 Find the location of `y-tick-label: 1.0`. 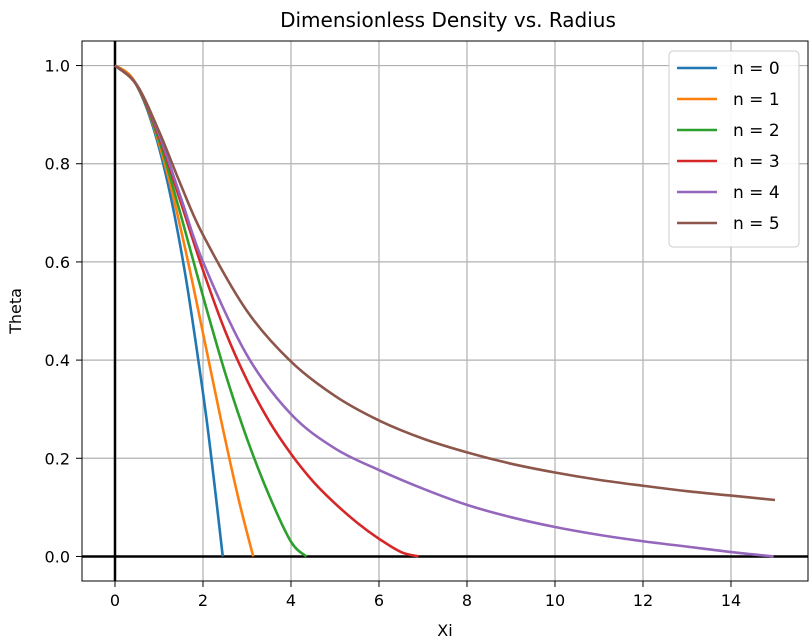

y-tick-label: 1.0 is located at coordinates (57, 66).